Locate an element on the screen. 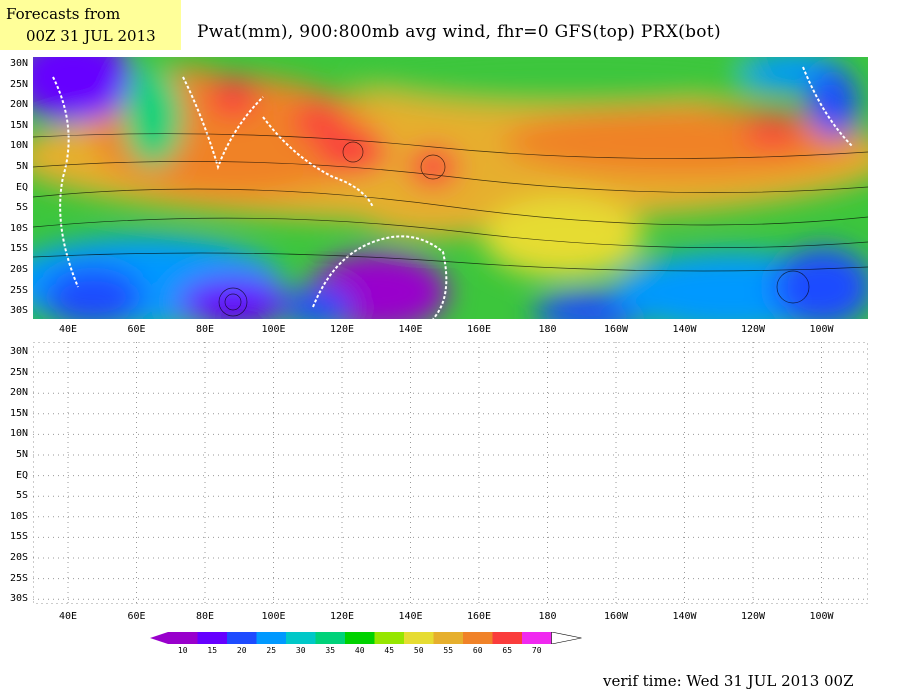 This screenshot has height=700, width=900. bottom-lat-label-11: 25S is located at coordinates (18, 578).